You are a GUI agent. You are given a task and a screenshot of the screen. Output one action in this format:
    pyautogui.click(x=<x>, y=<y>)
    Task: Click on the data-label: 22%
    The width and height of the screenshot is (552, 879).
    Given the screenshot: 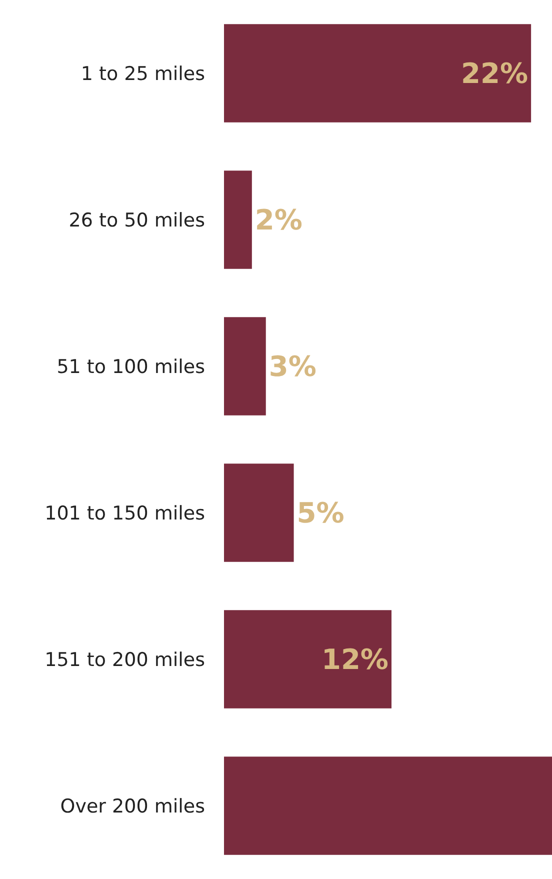 What is the action you would take?
    pyautogui.click(x=494, y=73)
    